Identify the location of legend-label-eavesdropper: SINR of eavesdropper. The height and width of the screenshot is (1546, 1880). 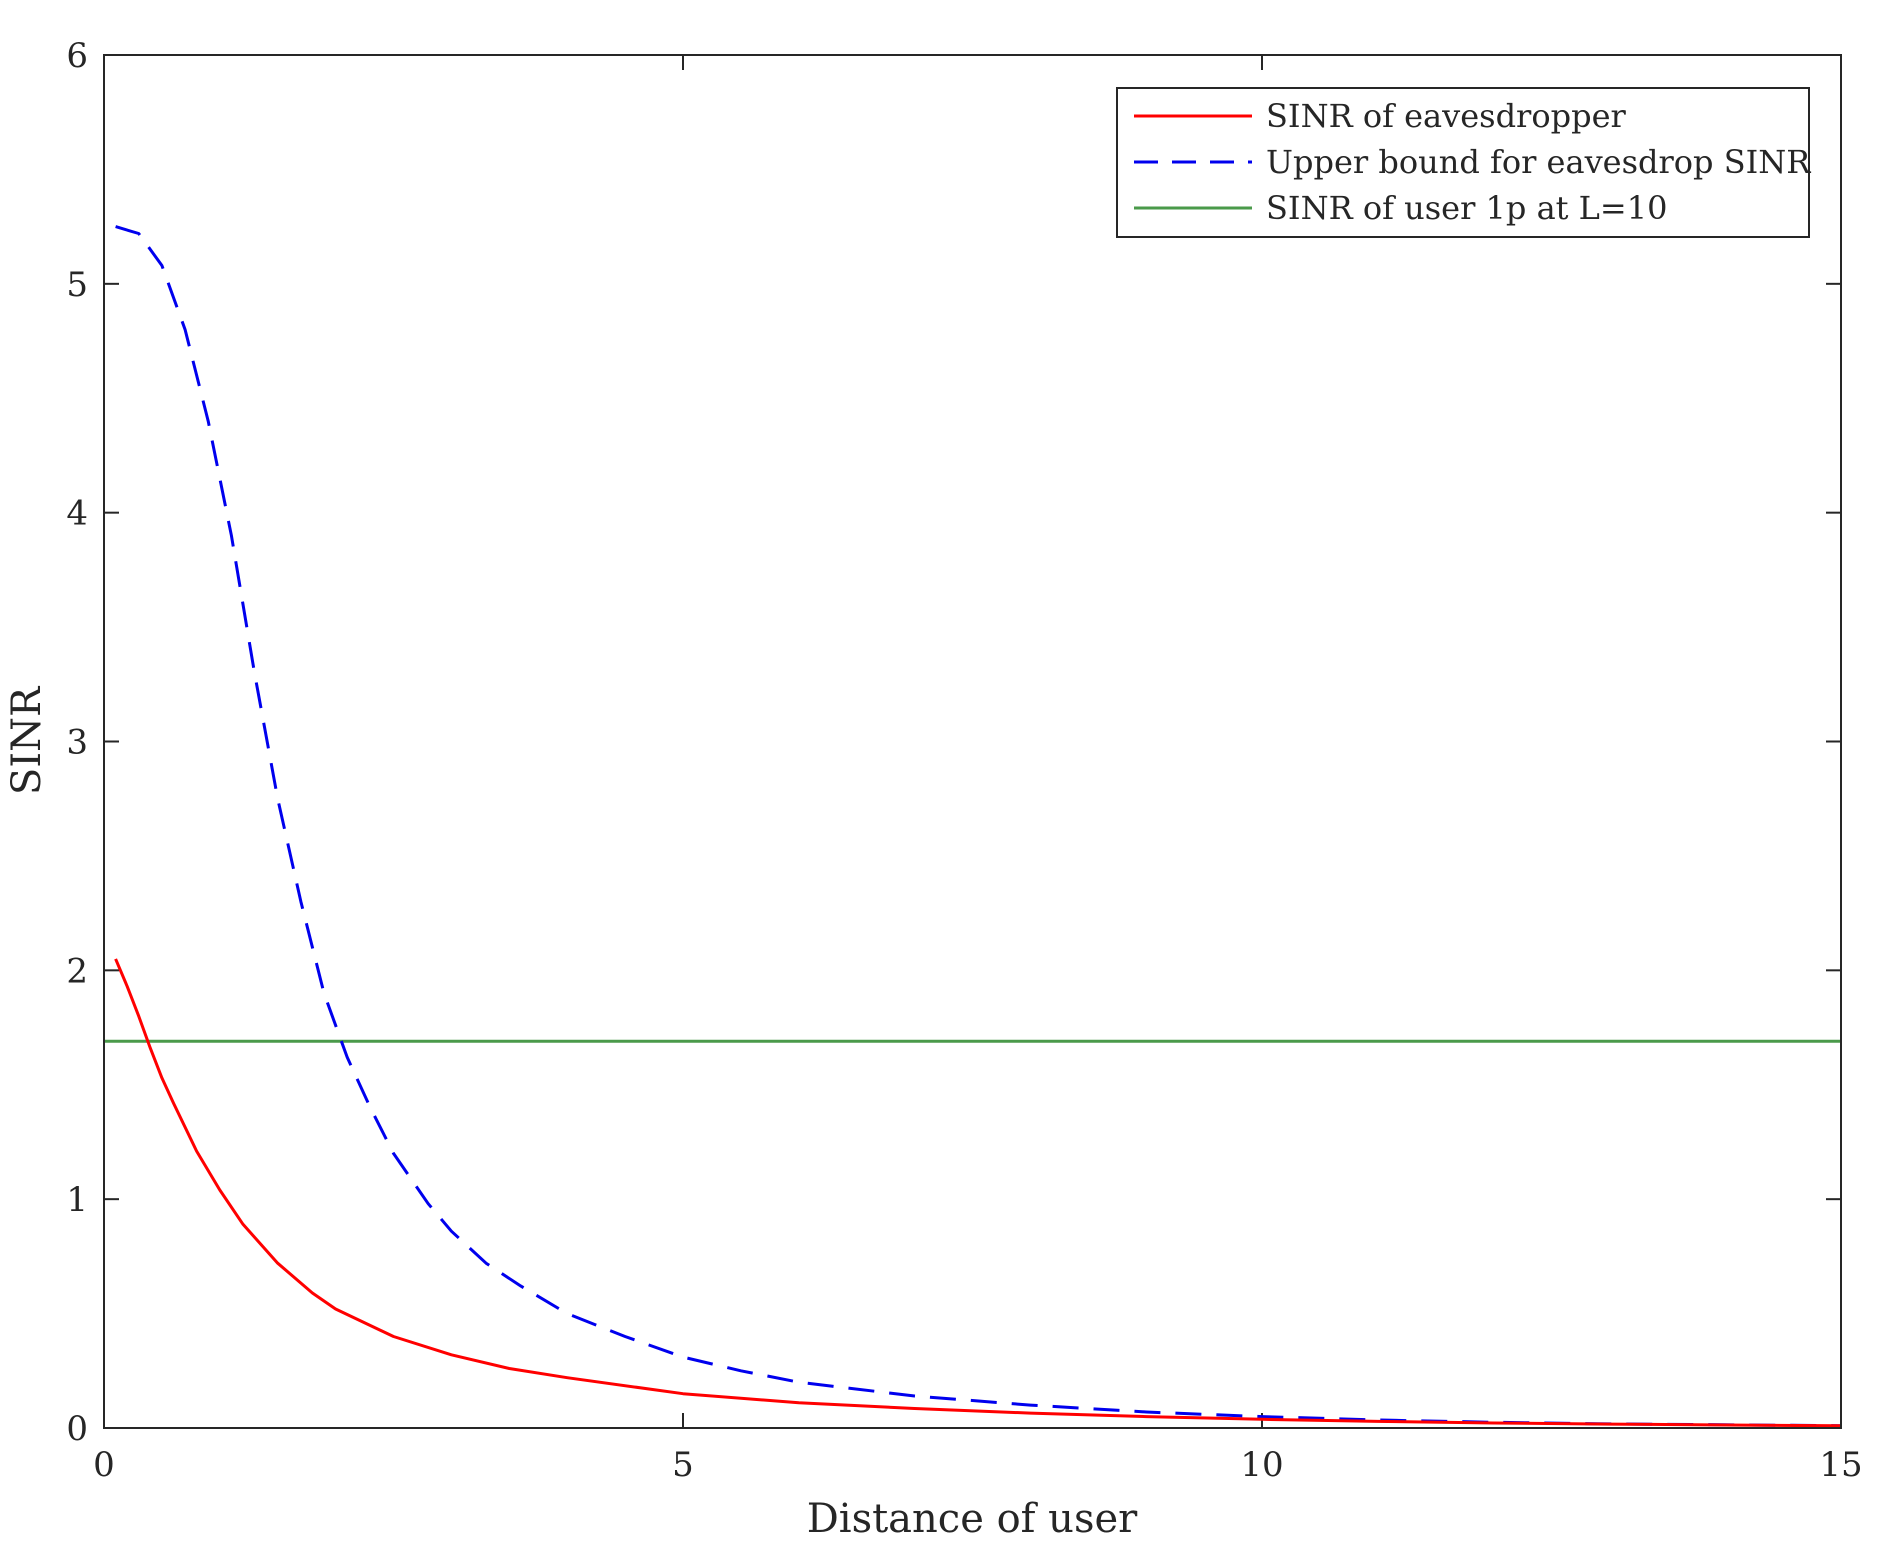
(1446, 116).